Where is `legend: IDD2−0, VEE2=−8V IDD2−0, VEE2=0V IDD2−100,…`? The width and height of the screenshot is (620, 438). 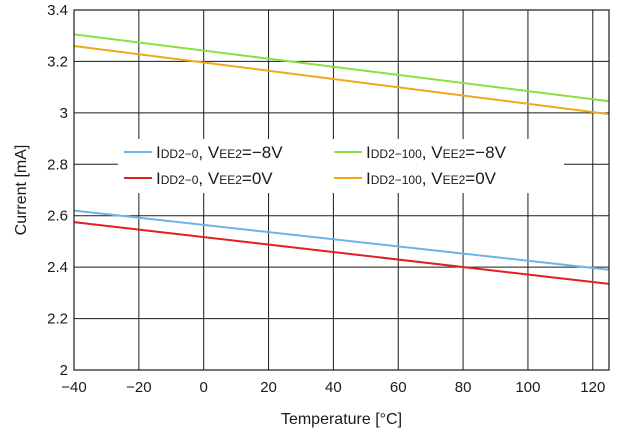 legend: IDD2−0, VEE2=−8V IDD2−0, VEE2=0V IDD2−100,… is located at coordinates (341, 166).